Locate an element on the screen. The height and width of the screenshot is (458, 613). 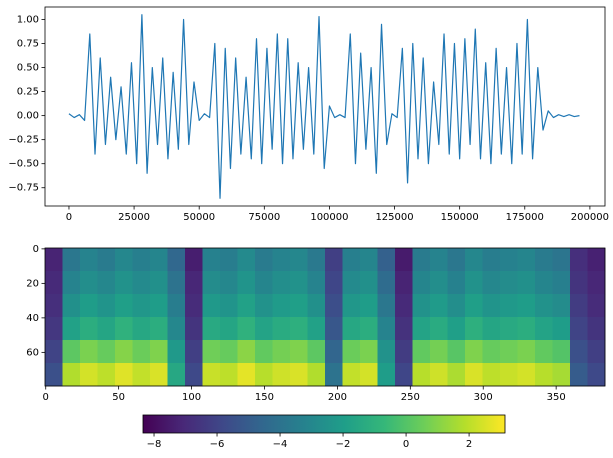
y-tick-label: 0 is located at coordinates (36, 249).